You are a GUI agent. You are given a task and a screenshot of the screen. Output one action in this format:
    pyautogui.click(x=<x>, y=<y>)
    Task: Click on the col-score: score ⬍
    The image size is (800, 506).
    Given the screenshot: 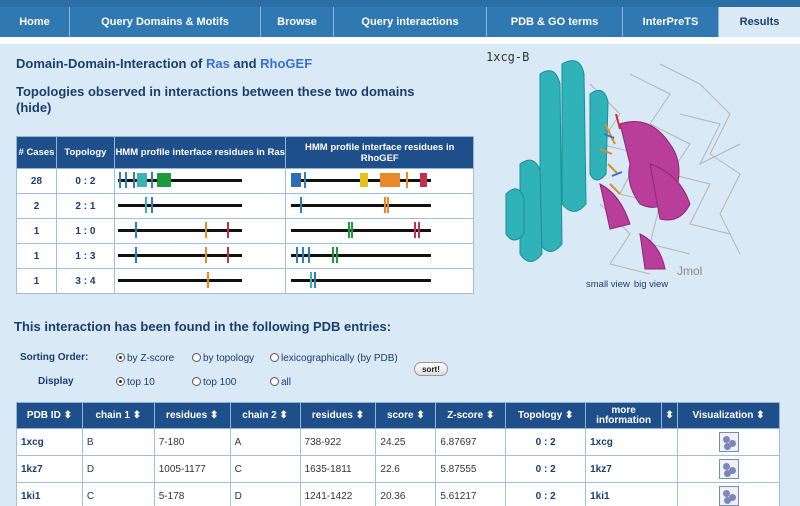 What is the action you would take?
    pyautogui.click(x=406, y=415)
    